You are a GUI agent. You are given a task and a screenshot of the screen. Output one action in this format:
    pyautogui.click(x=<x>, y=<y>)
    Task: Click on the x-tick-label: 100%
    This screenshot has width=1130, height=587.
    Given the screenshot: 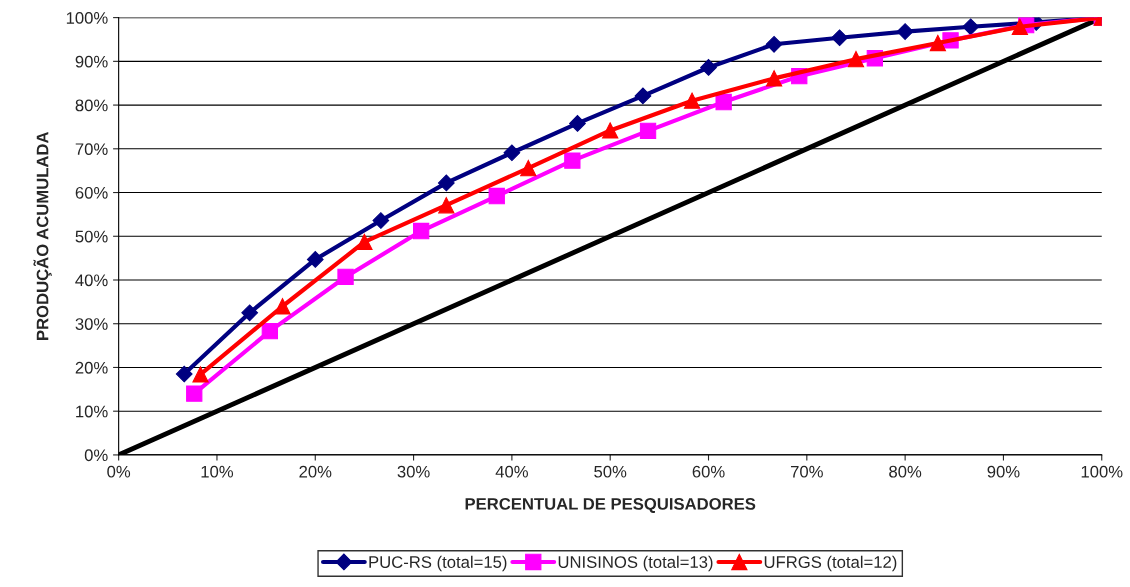 What is the action you would take?
    pyautogui.click(x=1102, y=471)
    